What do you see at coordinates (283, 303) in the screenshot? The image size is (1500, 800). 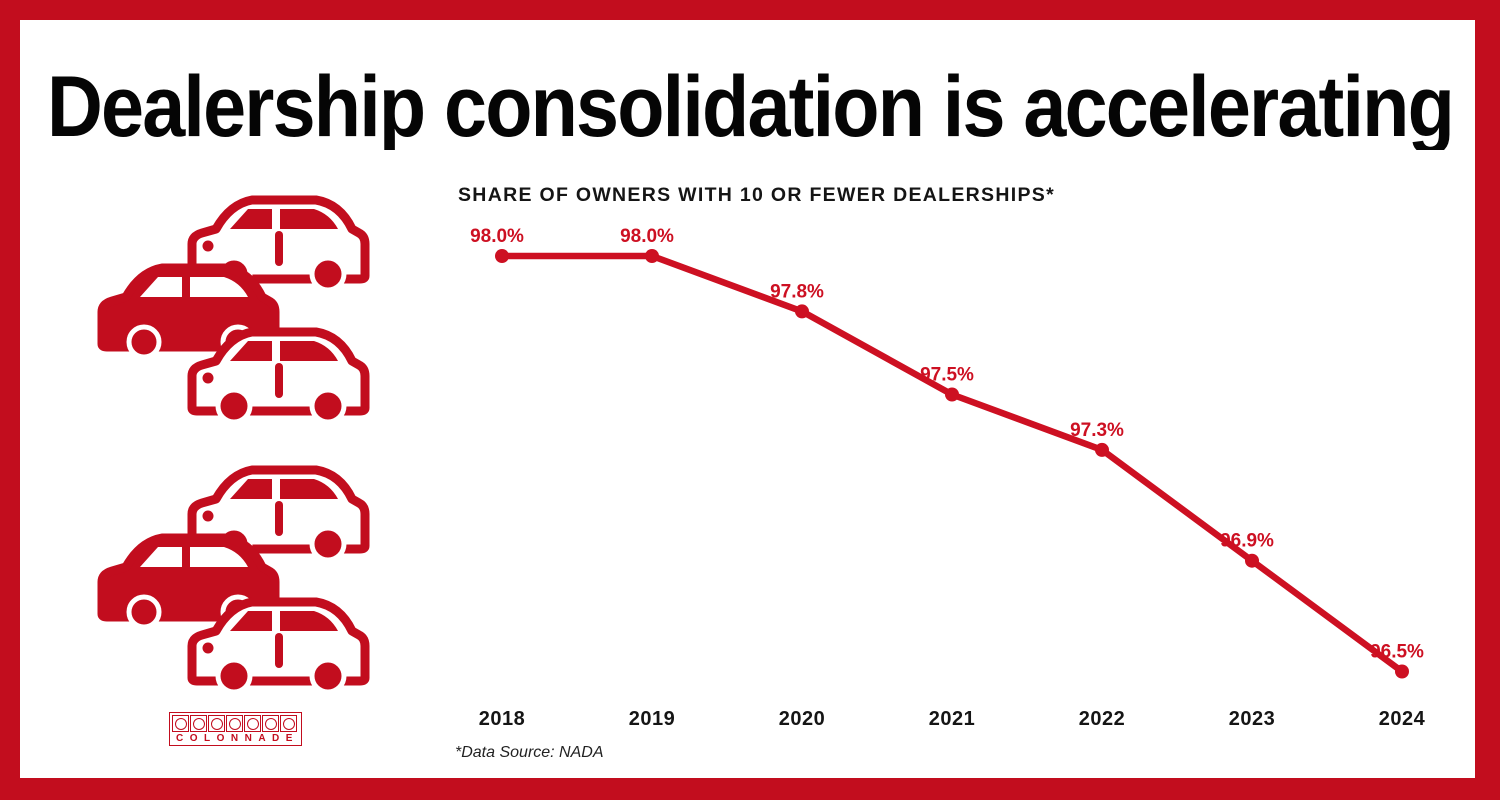 I see `car-cluster-top` at bounding box center [283, 303].